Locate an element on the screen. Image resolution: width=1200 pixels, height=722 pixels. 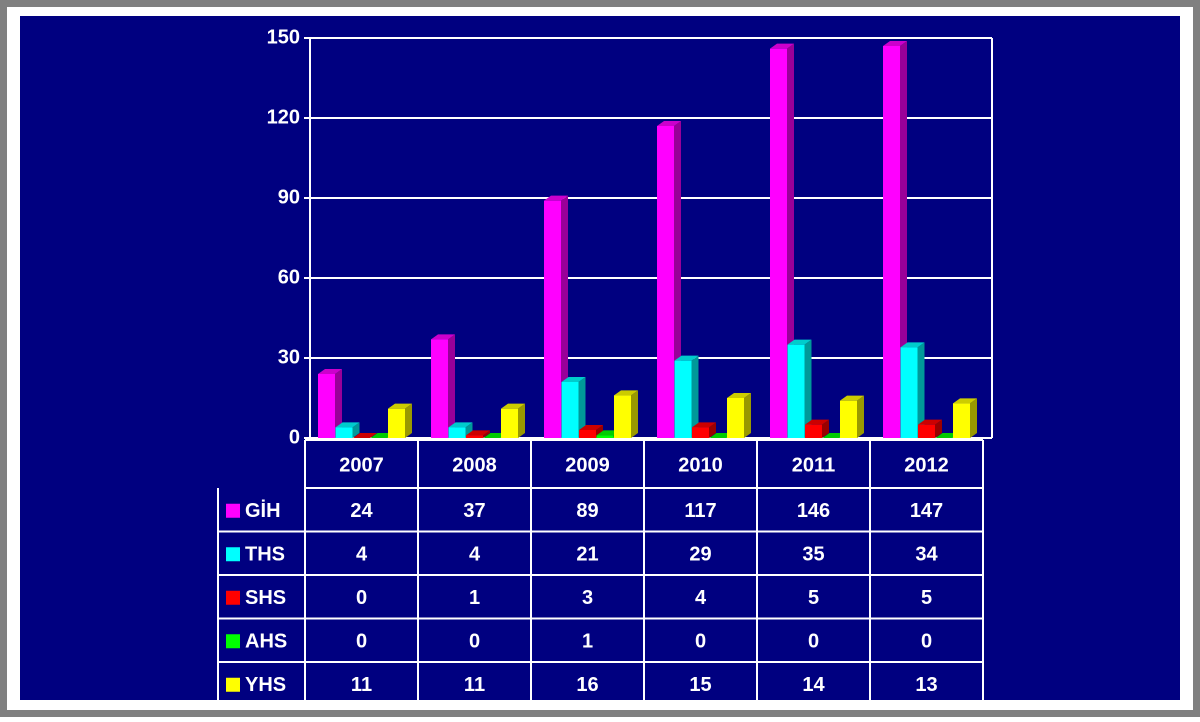
table-value: 89 is located at coordinates (587, 511).